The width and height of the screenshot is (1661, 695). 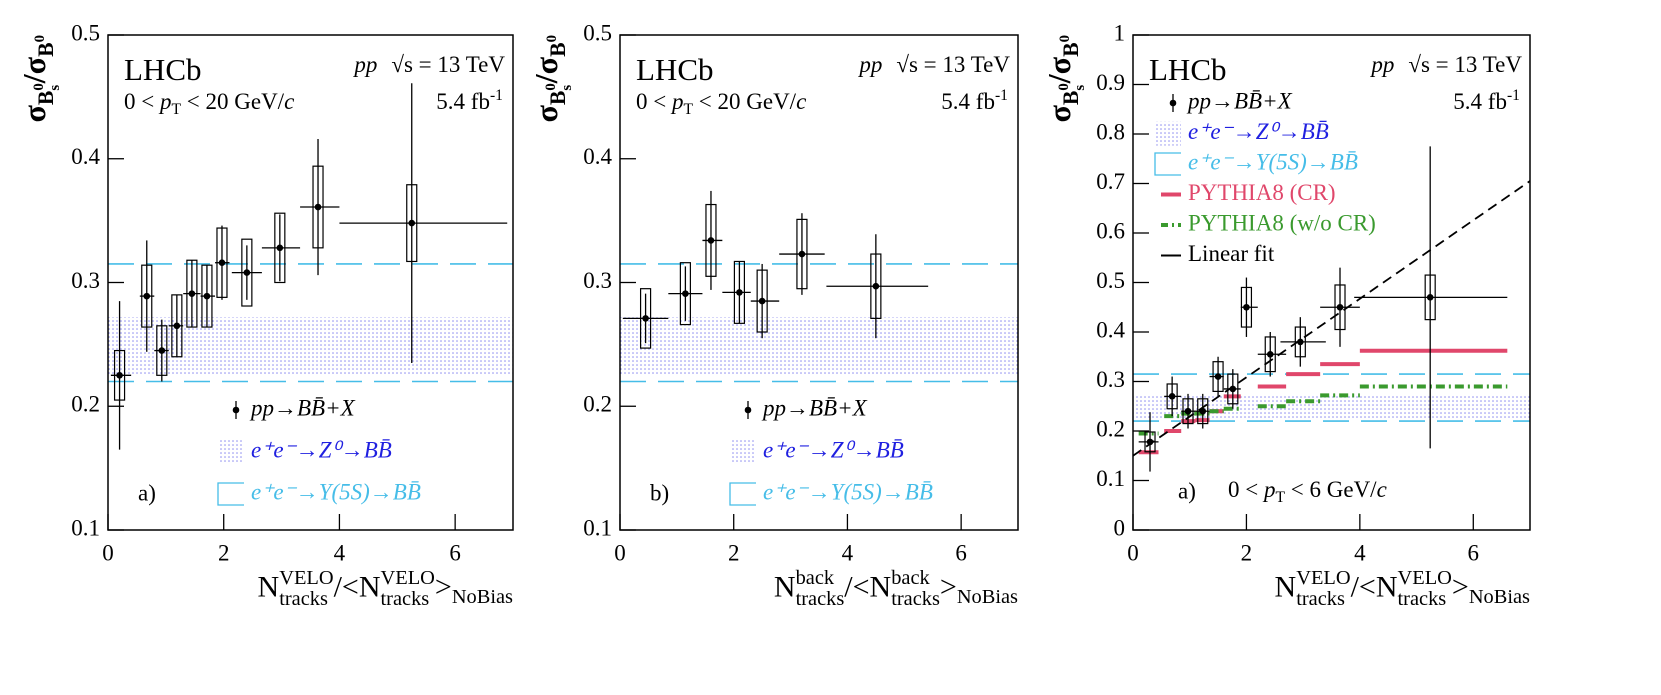 I want to click on y-tick-label: 0.2, so click(x=85, y=404).